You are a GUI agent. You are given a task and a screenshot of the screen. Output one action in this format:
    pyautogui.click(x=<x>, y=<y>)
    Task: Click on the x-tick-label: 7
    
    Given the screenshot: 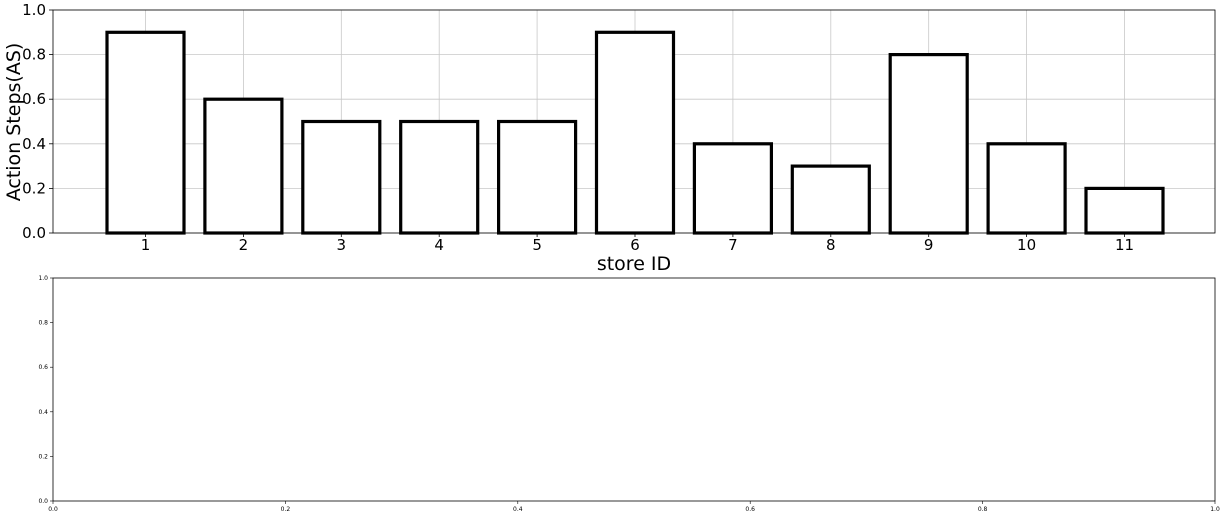 What is the action you would take?
    pyautogui.click(x=733, y=245)
    